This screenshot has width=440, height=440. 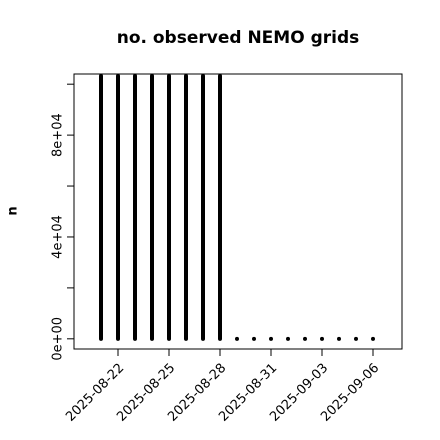 I want to click on y-tick-label: 0e+00, so click(x=58, y=339).